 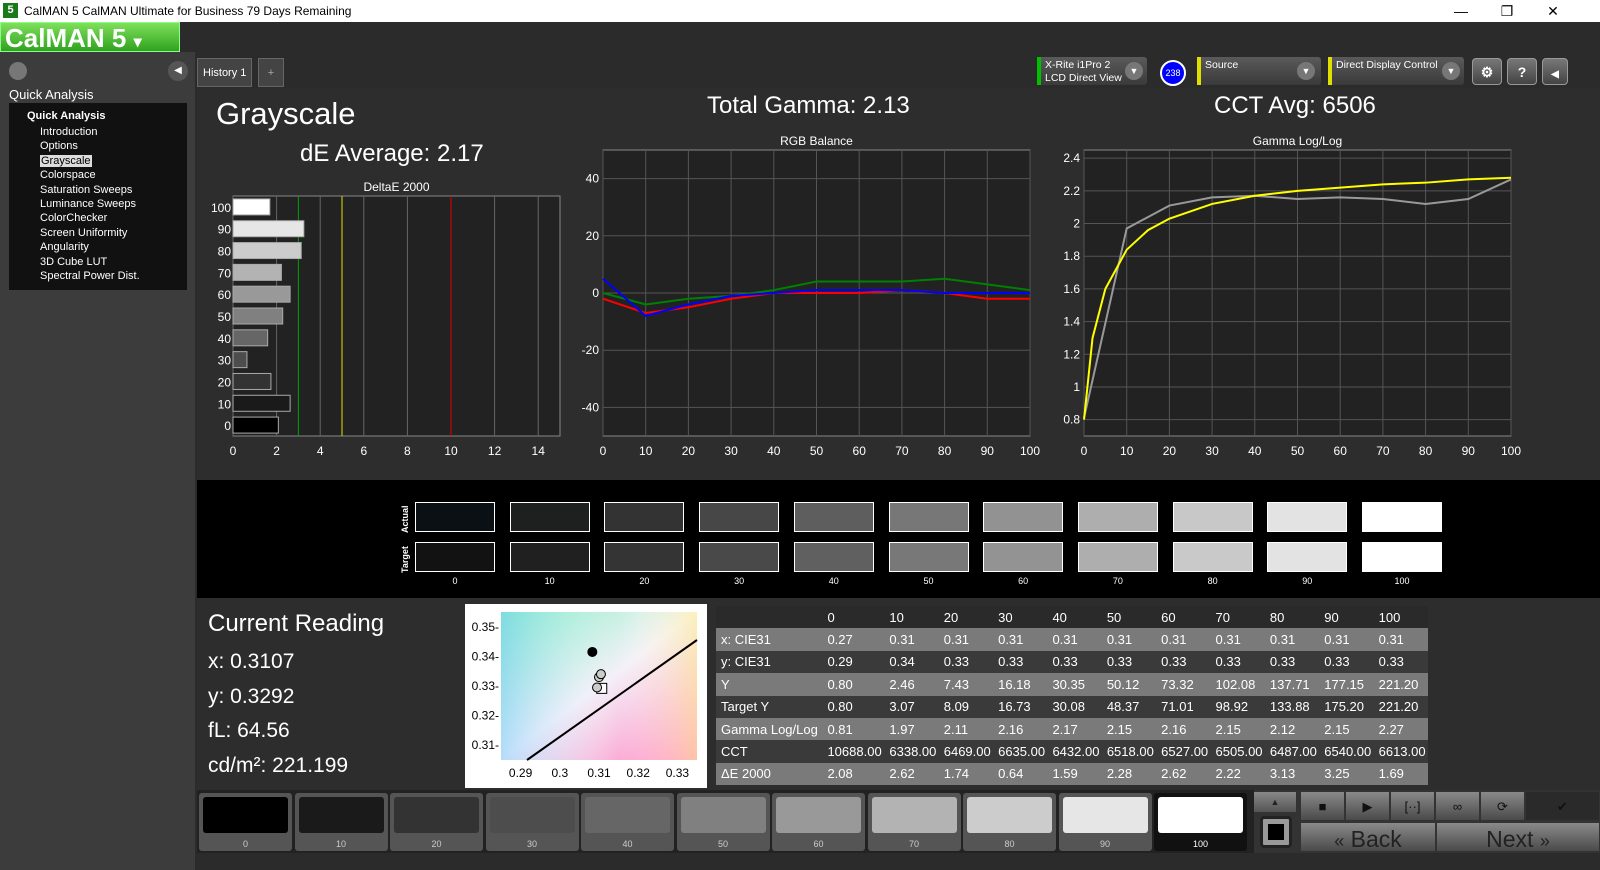 I want to click on play-button: ▶, so click(x=1367, y=806).